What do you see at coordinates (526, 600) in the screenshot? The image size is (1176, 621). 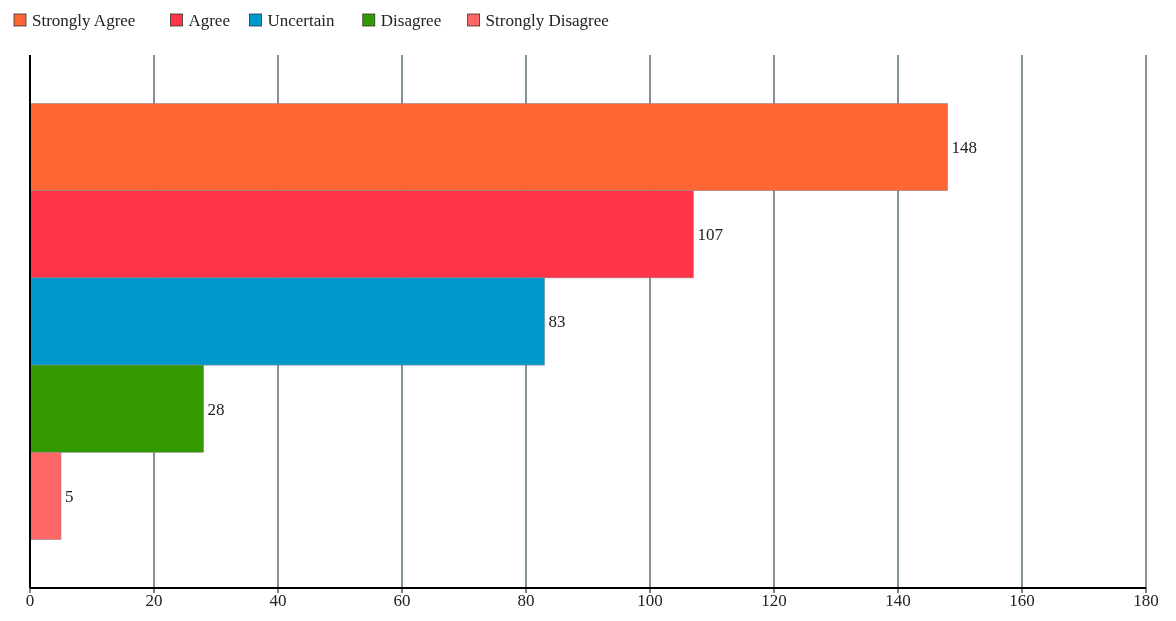 I see `x-tick-label: 80` at bounding box center [526, 600].